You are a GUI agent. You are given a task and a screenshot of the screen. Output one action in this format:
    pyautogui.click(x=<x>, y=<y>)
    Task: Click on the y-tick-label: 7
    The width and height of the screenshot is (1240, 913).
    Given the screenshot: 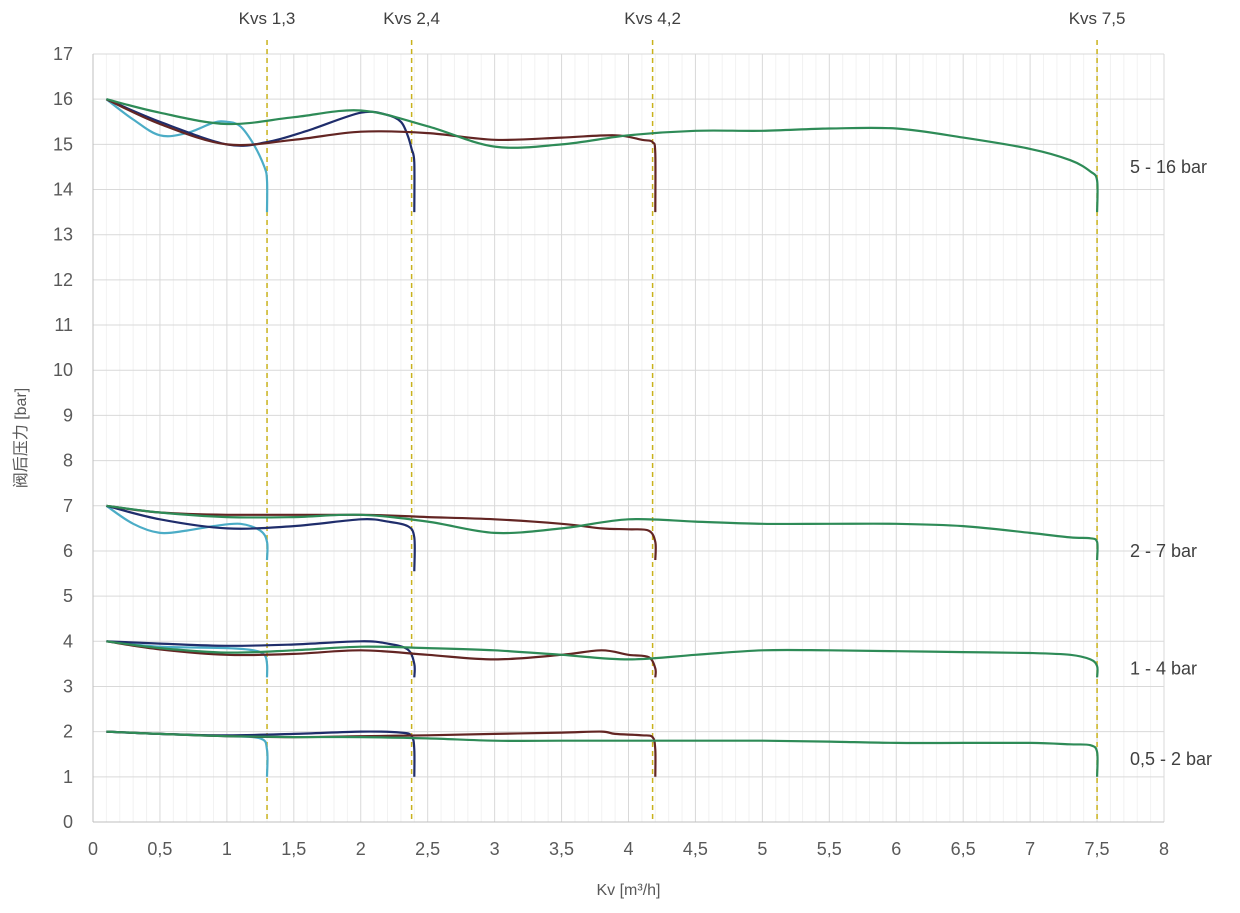 What is the action you would take?
    pyautogui.click(x=68, y=506)
    